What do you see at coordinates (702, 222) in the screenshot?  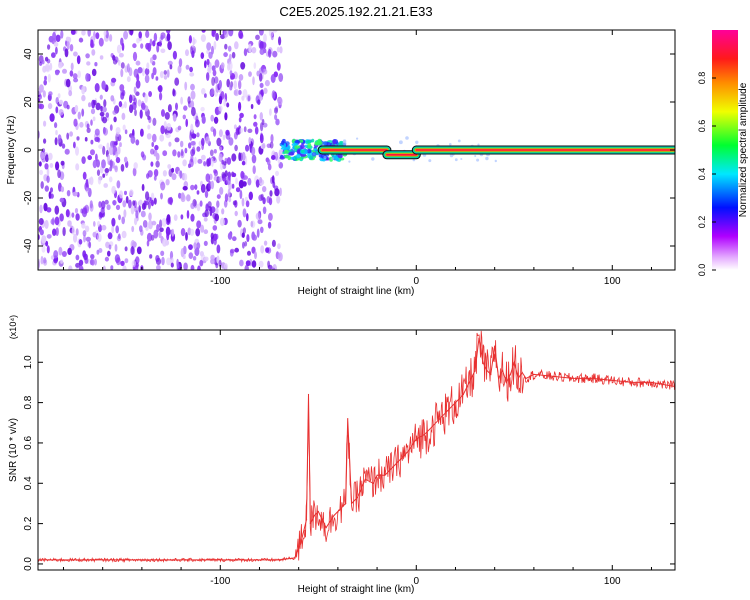 I see `colorbar-tick-label: 0.2` at bounding box center [702, 222].